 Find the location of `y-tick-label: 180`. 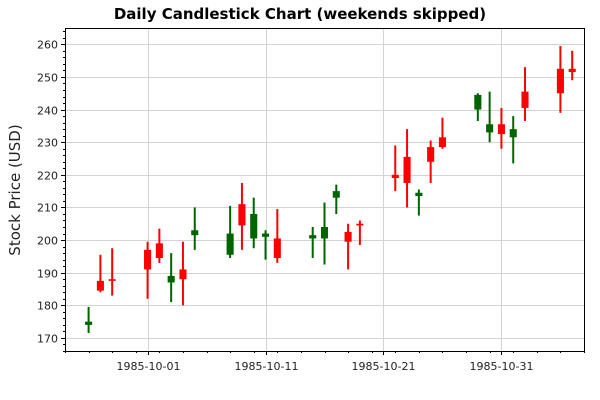

y-tick-label: 180 is located at coordinates (47, 306).